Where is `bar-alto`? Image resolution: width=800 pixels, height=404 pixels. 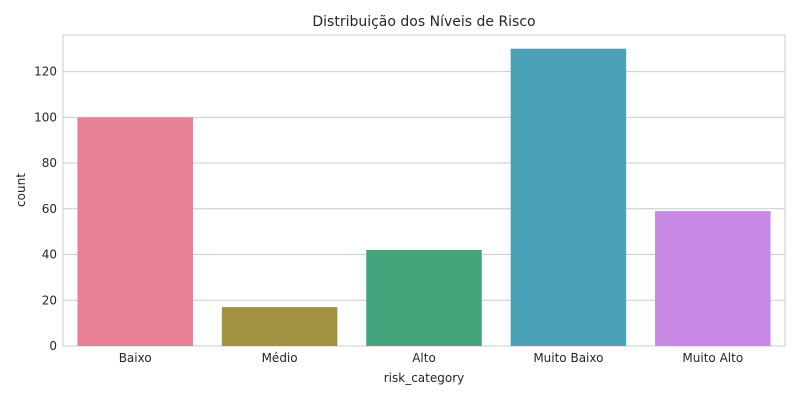
bar-alto is located at coordinates (424, 297).